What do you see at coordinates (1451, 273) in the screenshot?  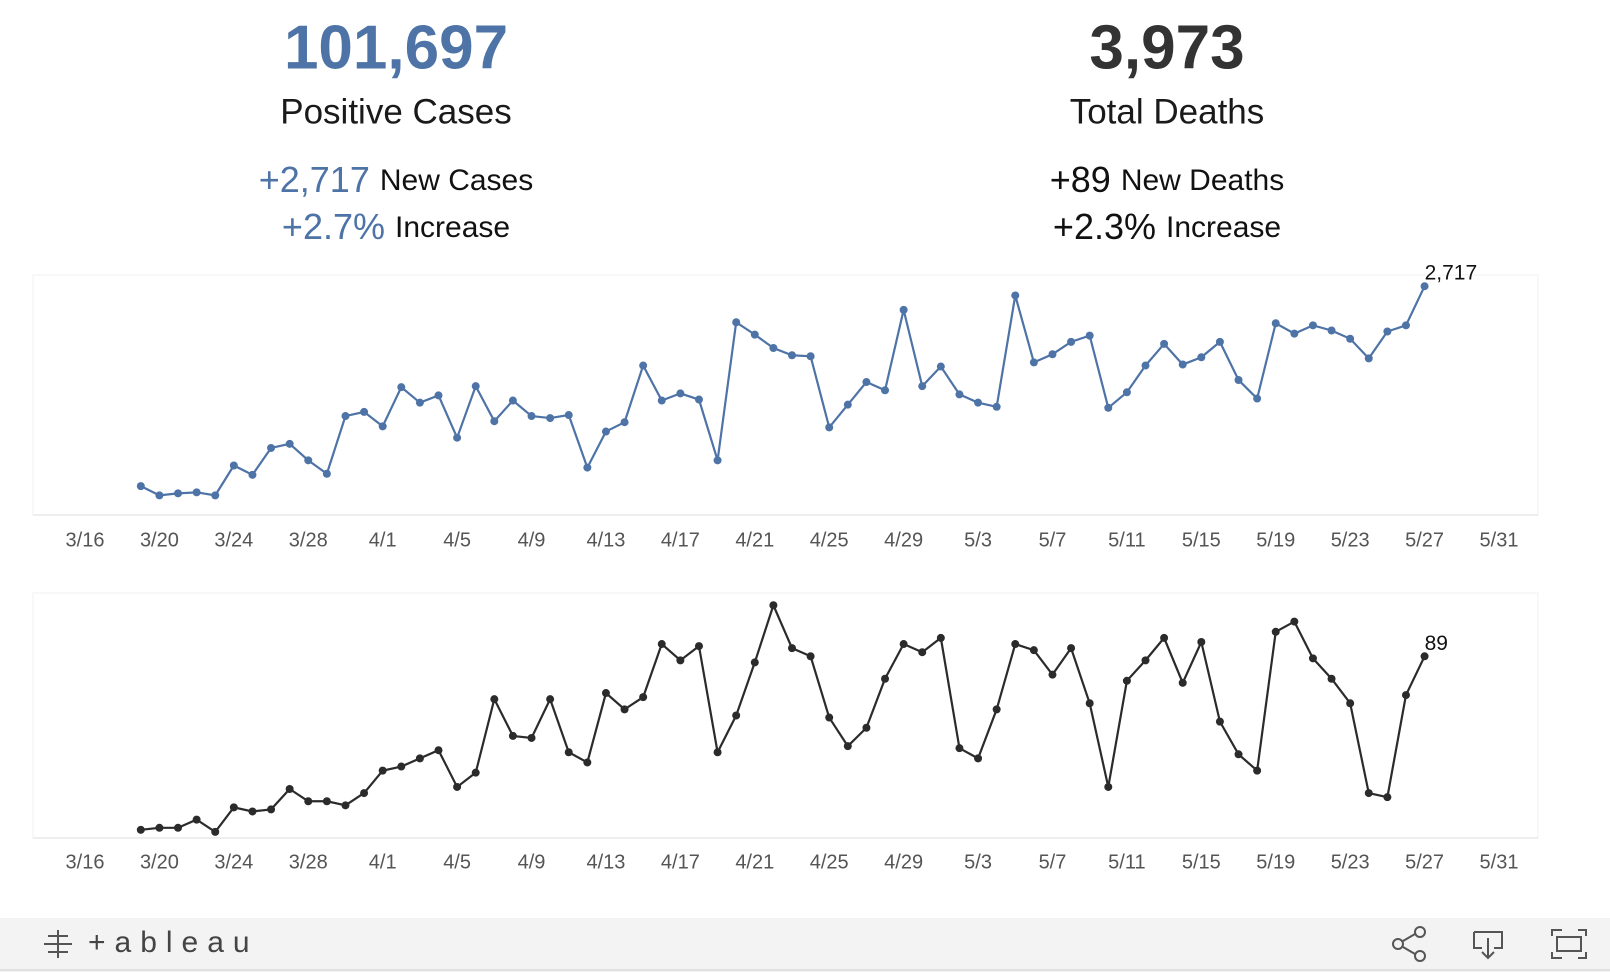 I see `value-label: 2,717` at bounding box center [1451, 273].